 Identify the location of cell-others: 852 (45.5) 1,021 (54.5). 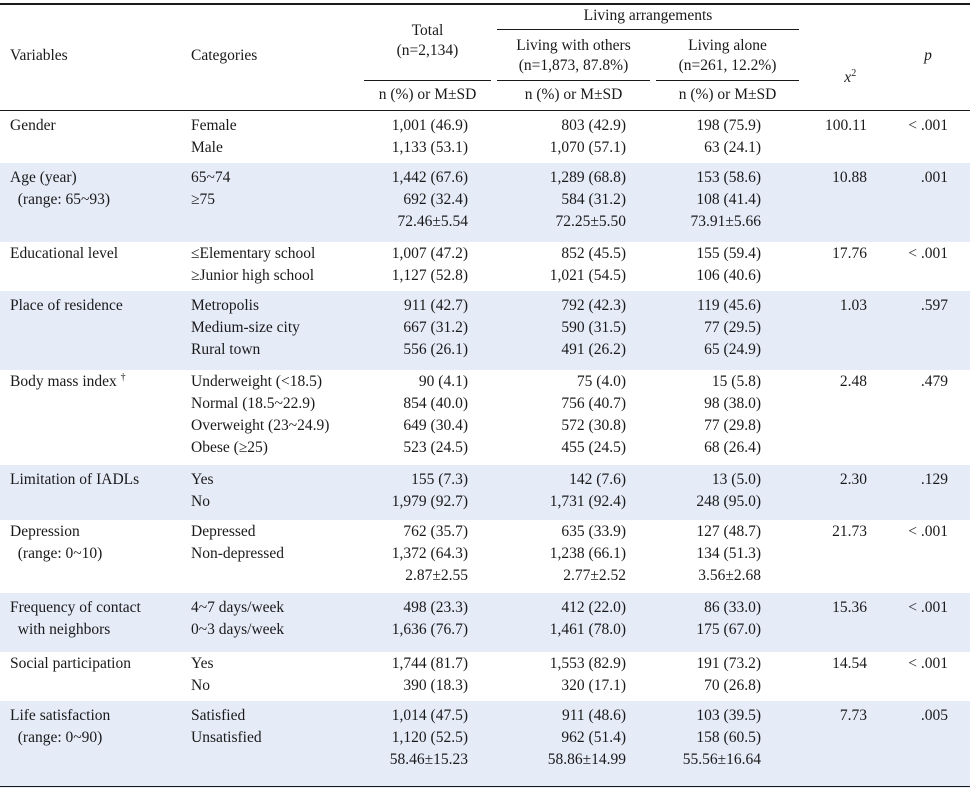
(561, 265).